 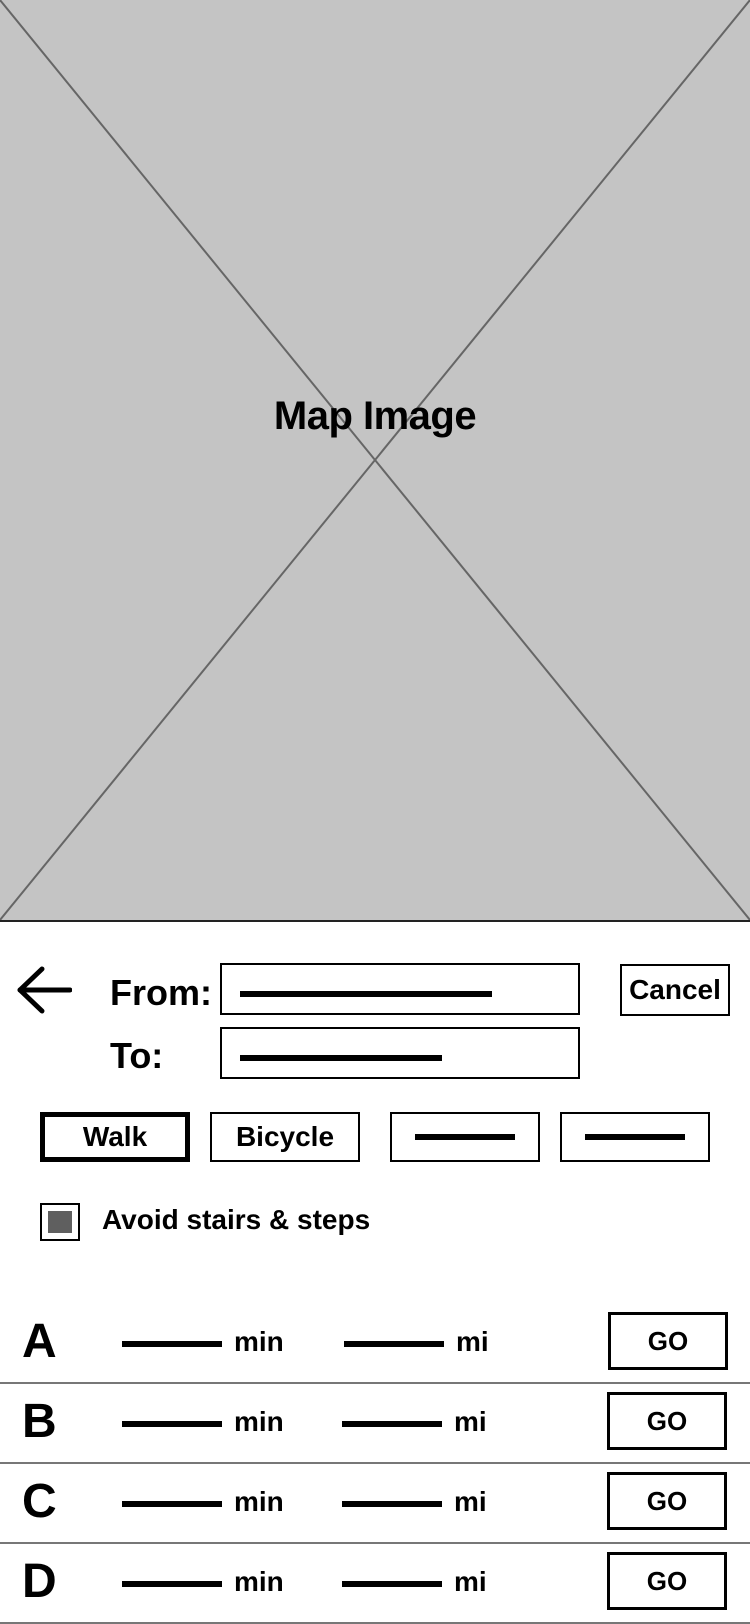 I want to click on mode-option-4-placeholder-line, so click(x=635, y=1137).